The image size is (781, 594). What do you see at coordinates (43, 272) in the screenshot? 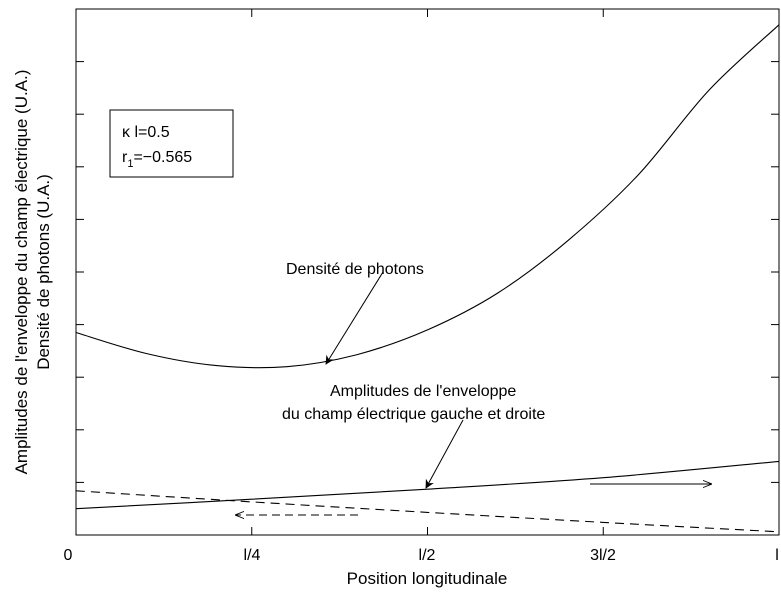
I see `y-axis-label-line2: Densité de photons (U.A.)` at bounding box center [43, 272].